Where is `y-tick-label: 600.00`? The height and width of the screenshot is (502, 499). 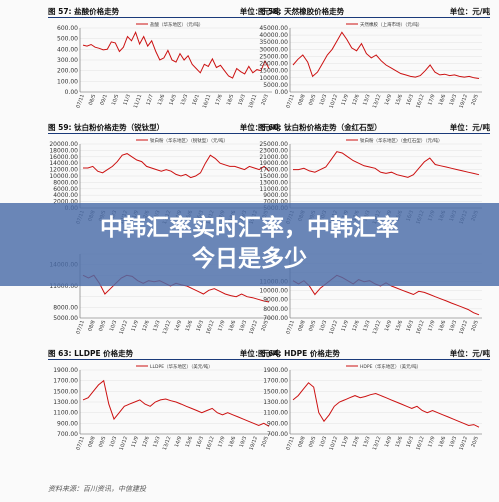 y-tick-label: 600.00 is located at coordinates (67, 28).